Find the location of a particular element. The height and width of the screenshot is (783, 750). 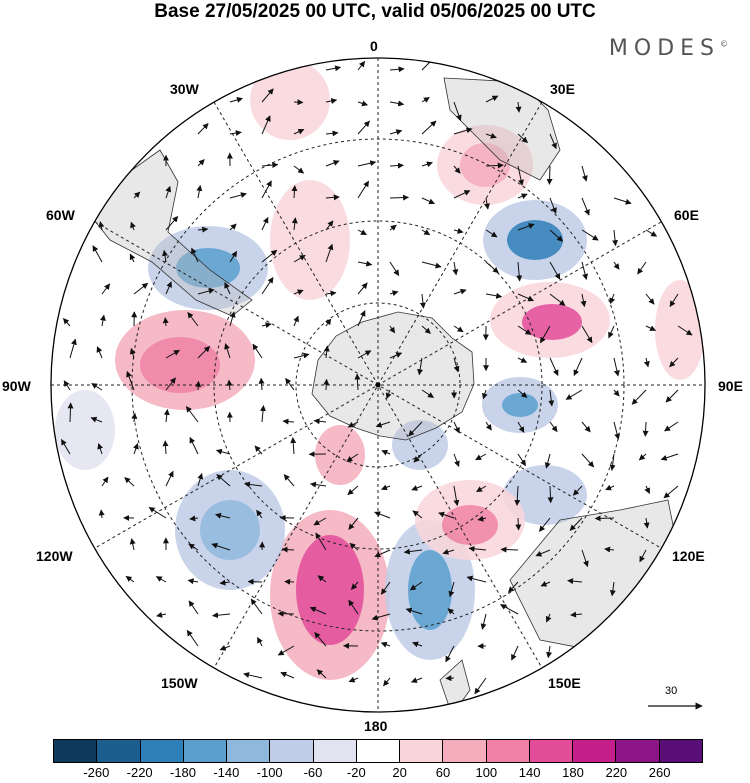

colorbar-tick-label: 60 is located at coordinates (443, 772).